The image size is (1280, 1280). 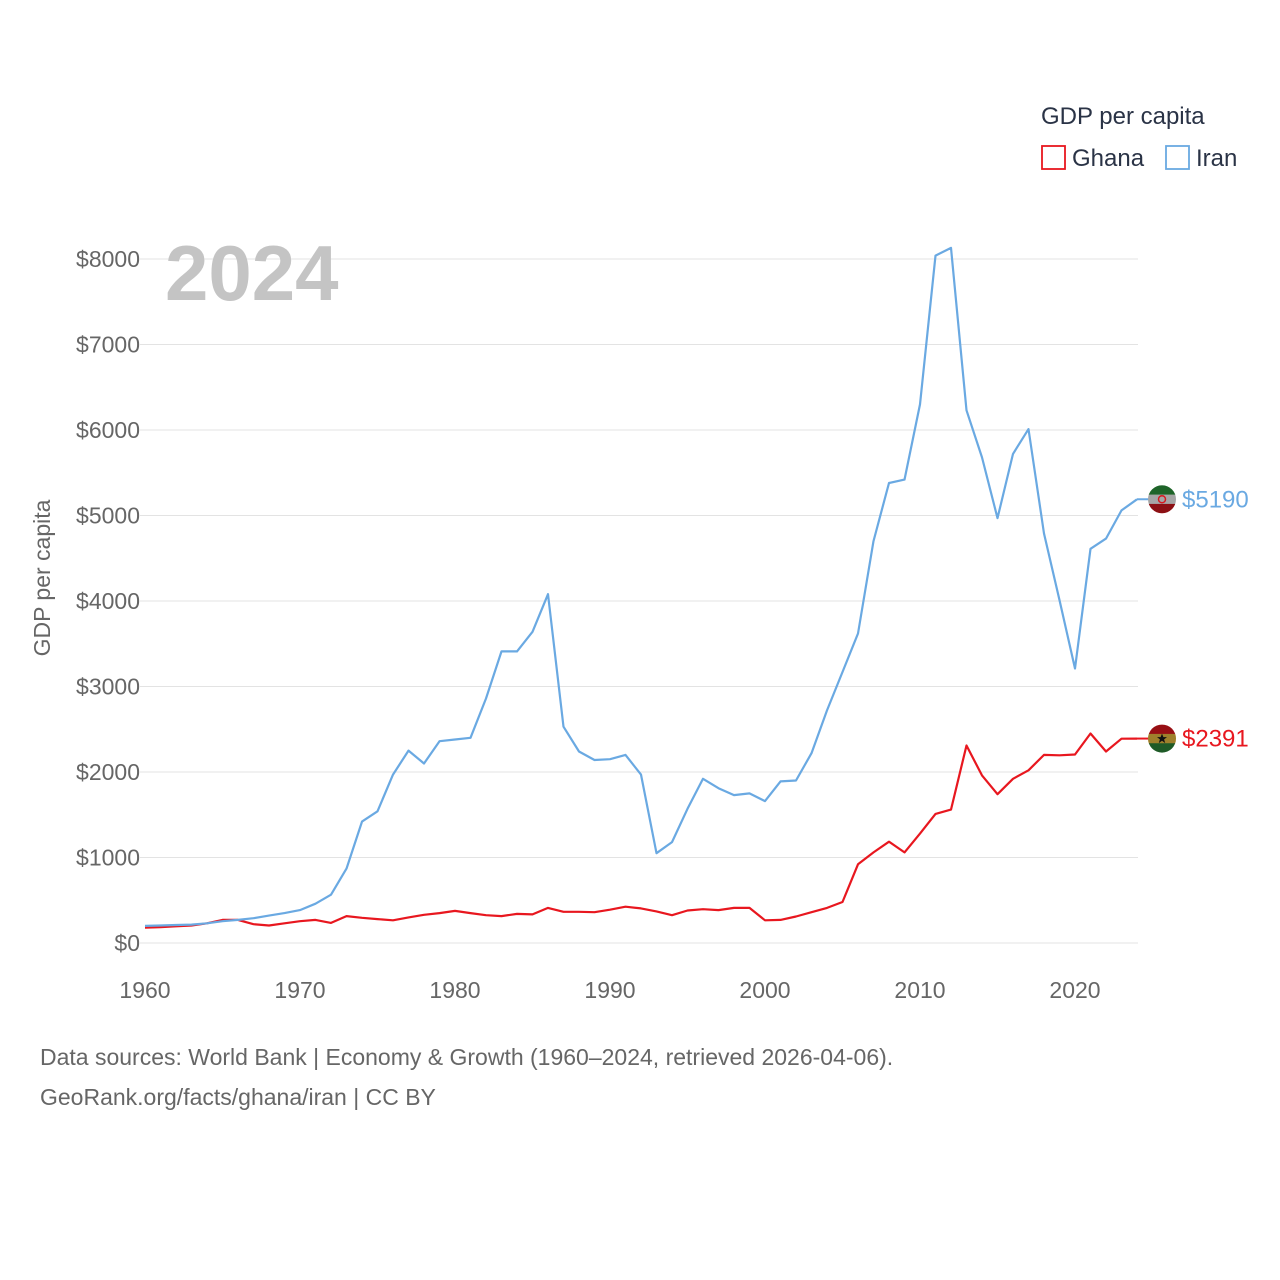 I want to click on x-tick-label: 2000, so click(x=764, y=990).